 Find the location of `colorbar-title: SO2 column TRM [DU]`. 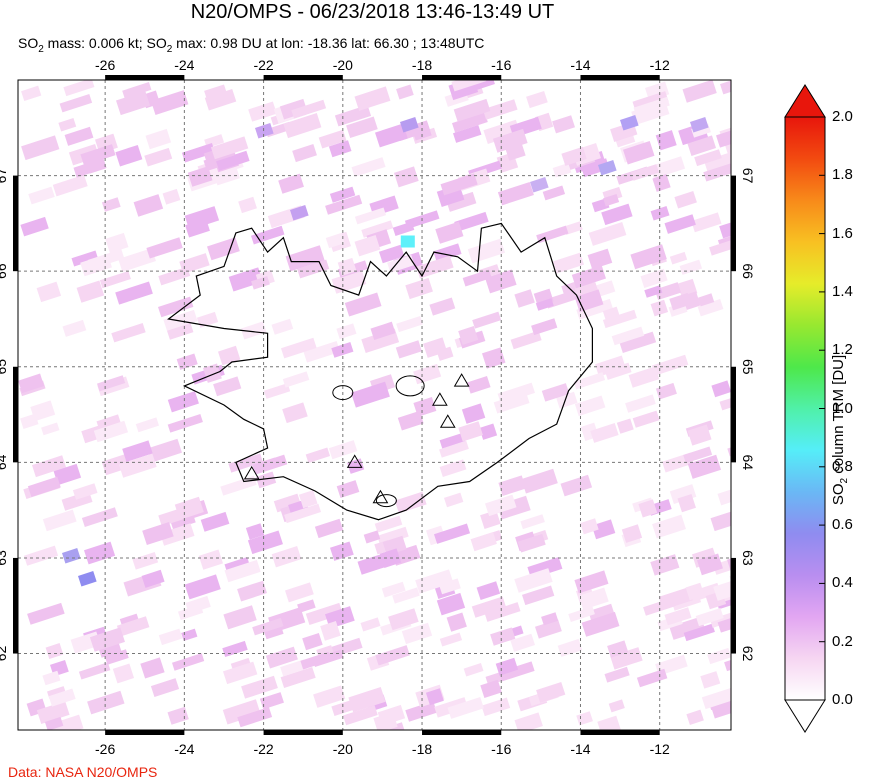

colorbar-title: SO2 column TRM [DU] is located at coordinates (840, 430).